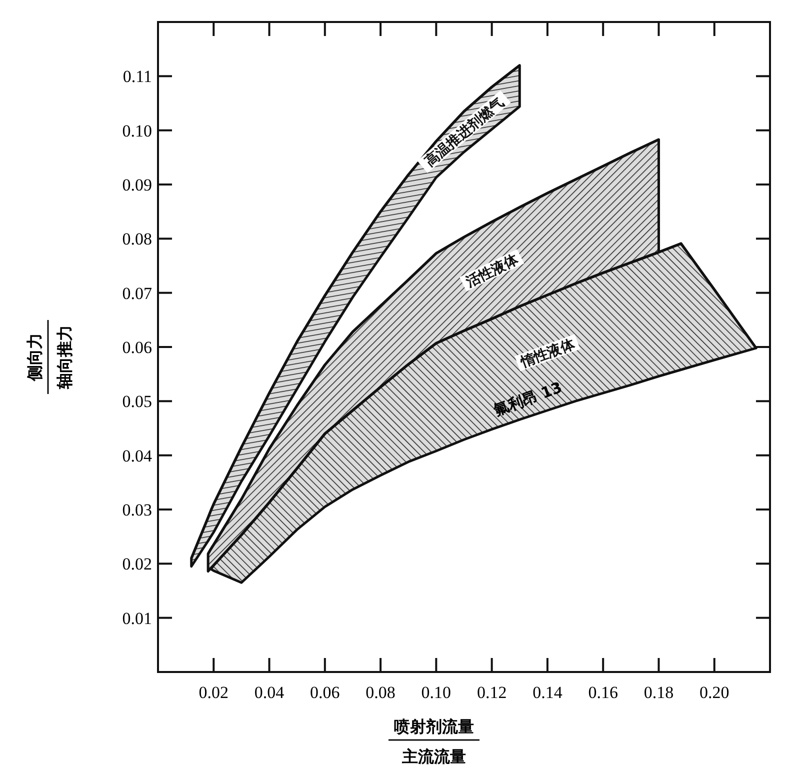  Describe the element at coordinates (381, 692) in the screenshot. I see `x-tick-label: 0.08` at that location.